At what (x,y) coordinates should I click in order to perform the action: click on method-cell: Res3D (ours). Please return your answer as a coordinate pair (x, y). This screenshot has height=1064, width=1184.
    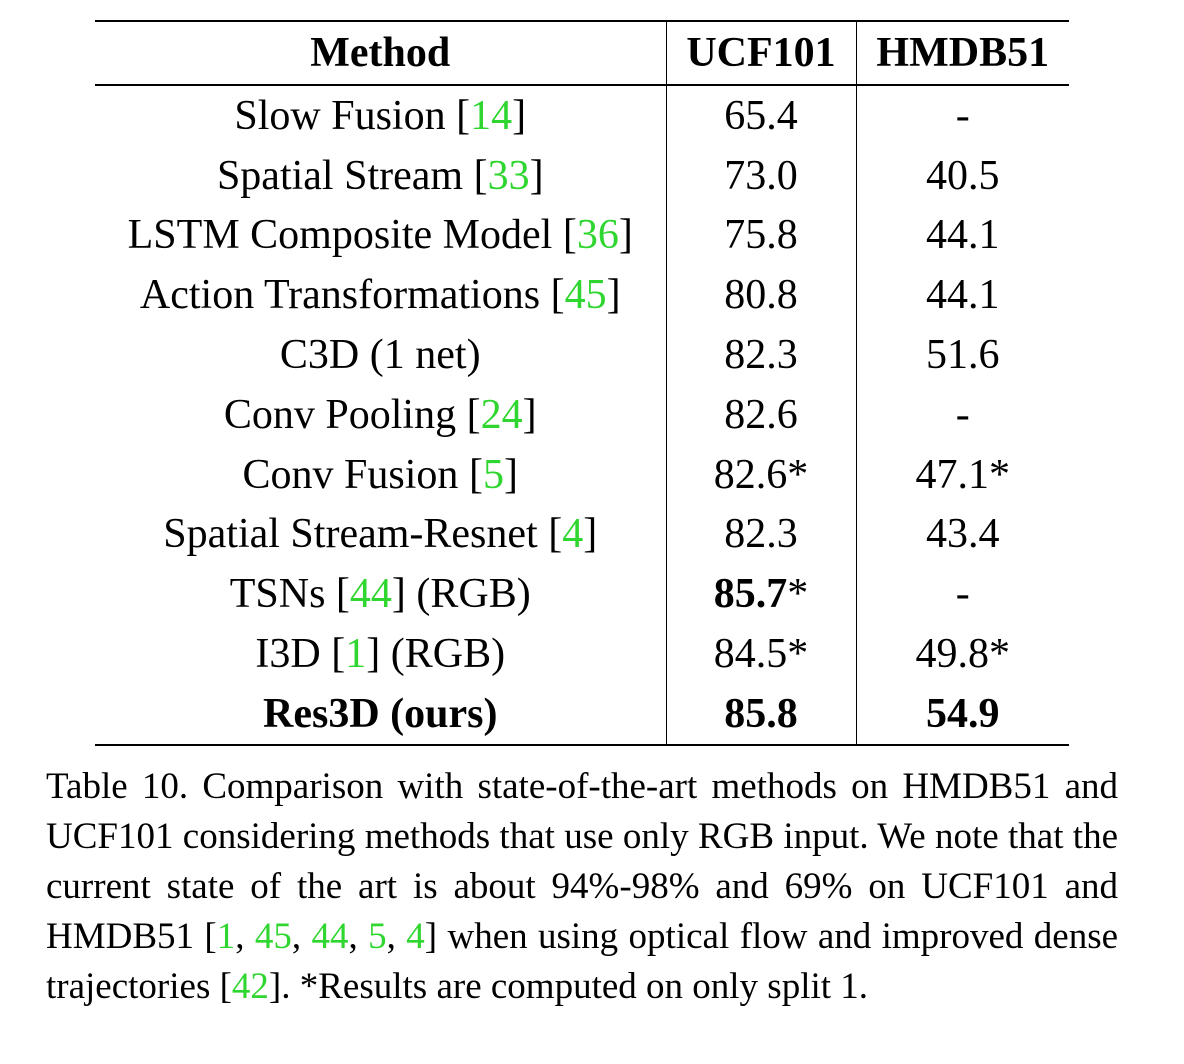
    Looking at the image, I should click on (381, 714).